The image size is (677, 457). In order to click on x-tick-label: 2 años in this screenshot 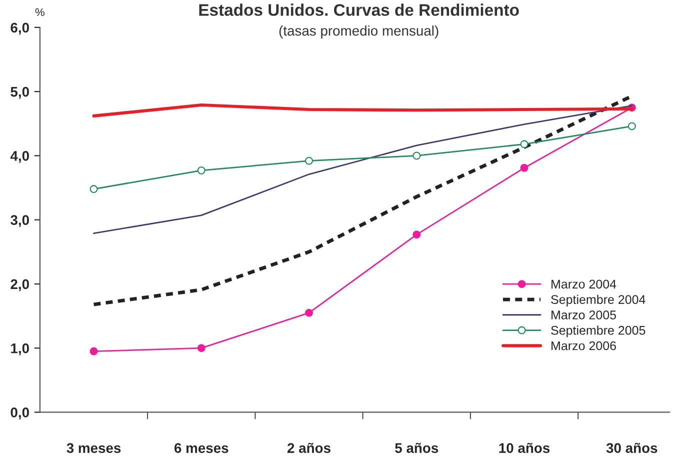, I will do `click(308, 447)`.